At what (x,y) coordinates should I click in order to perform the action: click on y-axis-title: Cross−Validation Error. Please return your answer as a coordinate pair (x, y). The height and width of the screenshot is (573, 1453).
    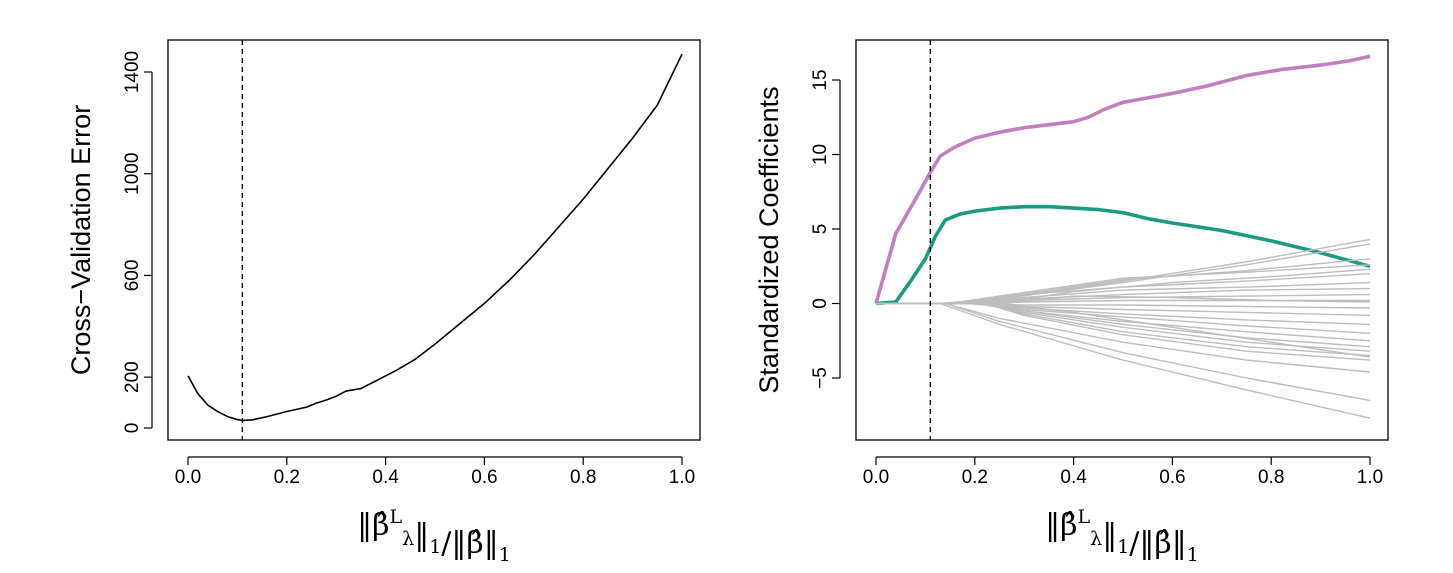
    Looking at the image, I should click on (81, 240).